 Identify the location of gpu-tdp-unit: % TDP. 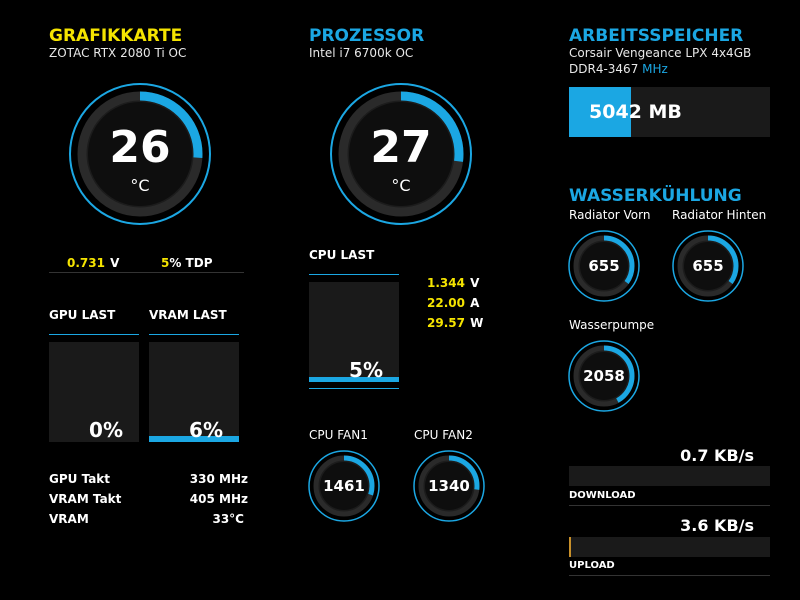
(191, 263).